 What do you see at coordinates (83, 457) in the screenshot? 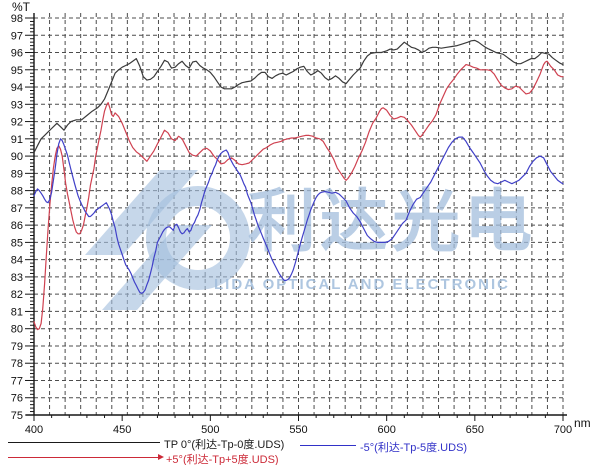
I see `legend-line-red` at bounding box center [83, 457].